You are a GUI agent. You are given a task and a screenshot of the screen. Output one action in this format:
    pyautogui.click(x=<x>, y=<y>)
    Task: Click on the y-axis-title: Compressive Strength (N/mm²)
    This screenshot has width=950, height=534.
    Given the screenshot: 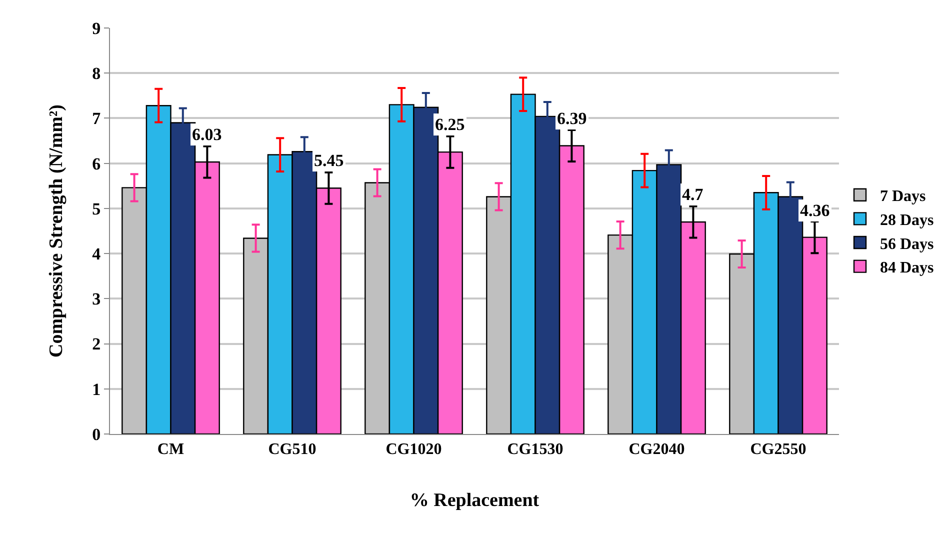 What is the action you would take?
    pyautogui.click(x=56, y=231)
    